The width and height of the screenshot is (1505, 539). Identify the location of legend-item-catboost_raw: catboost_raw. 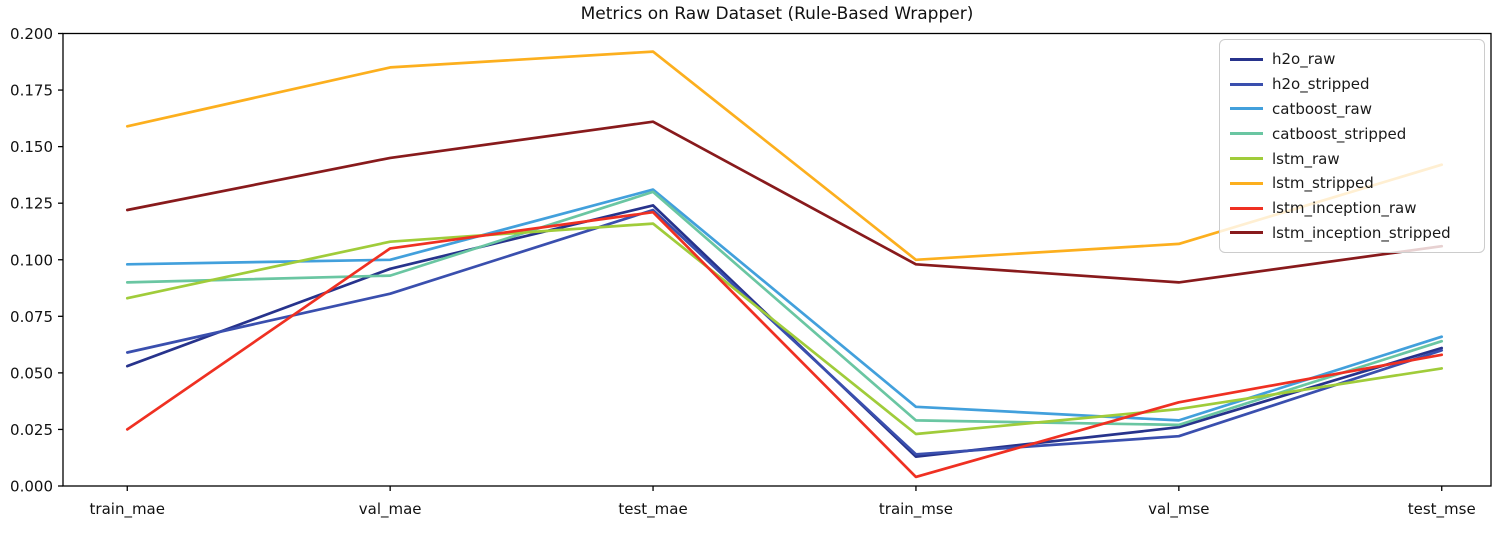
(1352, 109).